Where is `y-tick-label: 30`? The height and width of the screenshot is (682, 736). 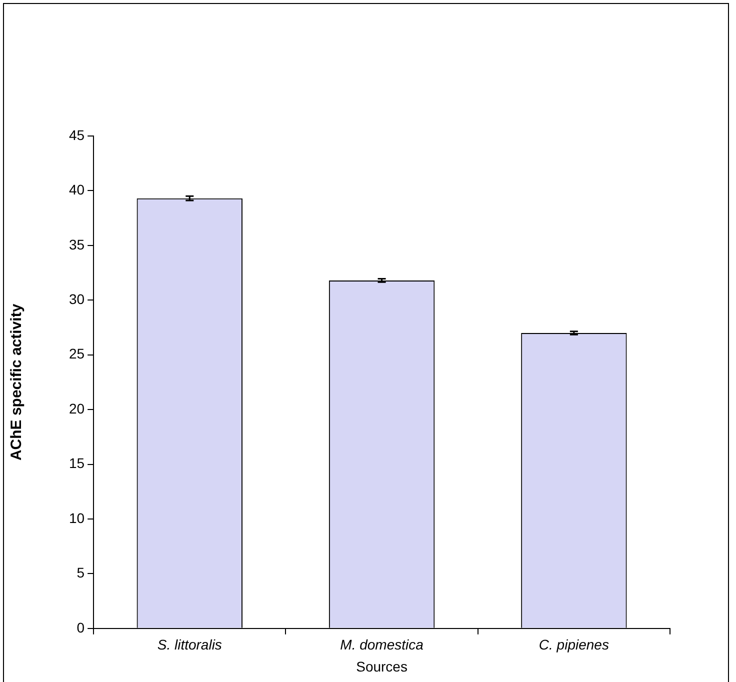
y-tick-label: 30 is located at coordinates (76, 298).